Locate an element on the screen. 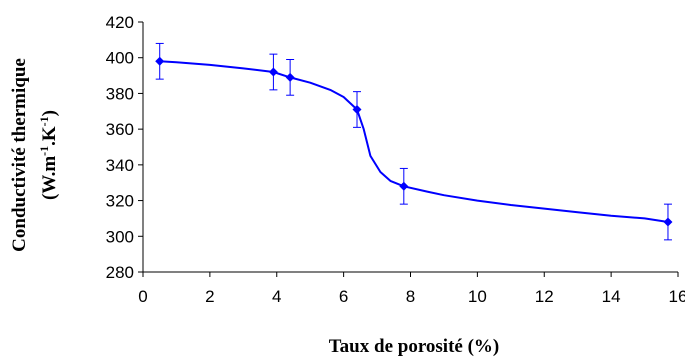 This screenshot has height=358, width=685. y-axis-title-line1: Conductivité thermique is located at coordinates (19, 155).